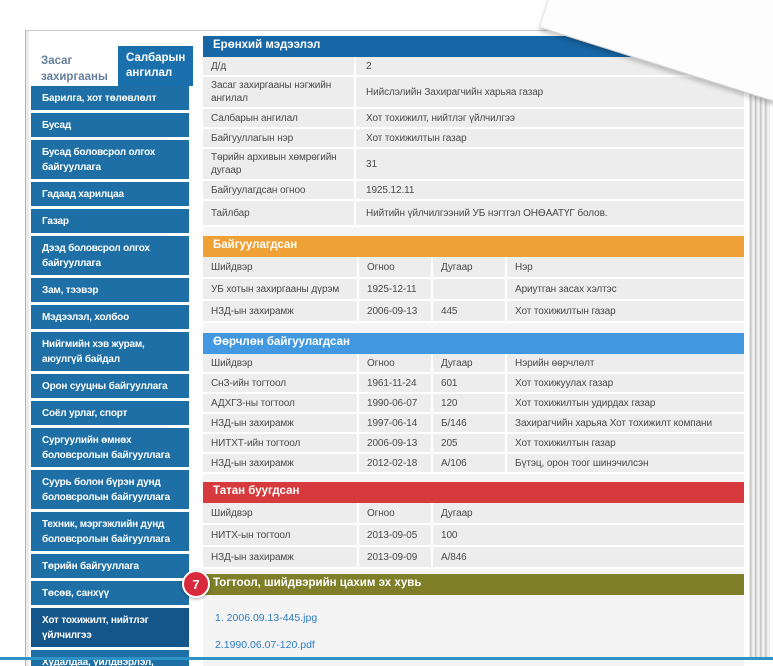  I want to click on sidebar-item: Дээд боловсрол олгох байгууллага, so click(110, 255).